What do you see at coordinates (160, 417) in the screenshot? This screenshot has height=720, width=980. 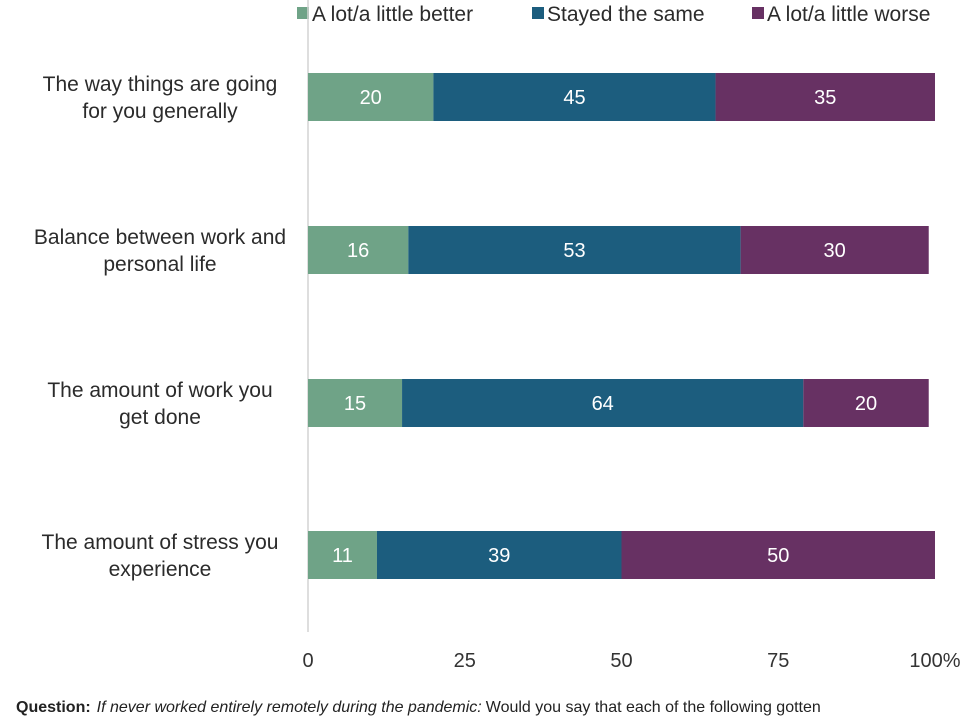 I see `category-label: get done` at bounding box center [160, 417].